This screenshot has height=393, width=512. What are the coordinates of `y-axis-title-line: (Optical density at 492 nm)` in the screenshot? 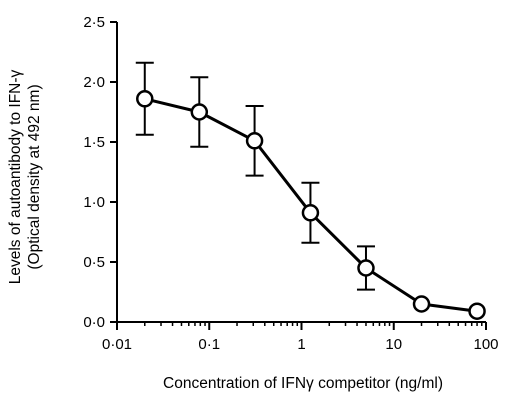 It's located at (34, 176).